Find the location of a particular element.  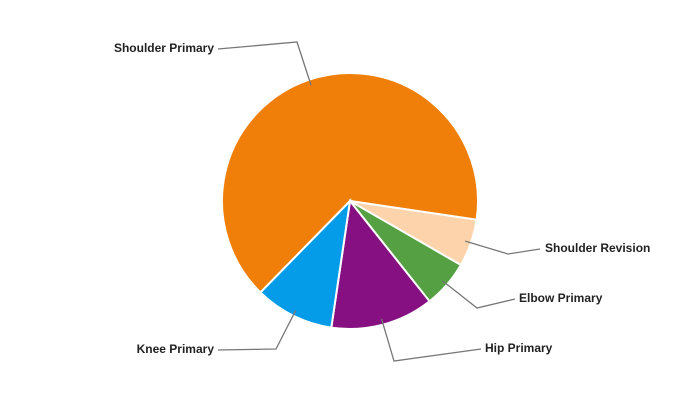

slice-label: Hip Primary is located at coordinates (519, 348).